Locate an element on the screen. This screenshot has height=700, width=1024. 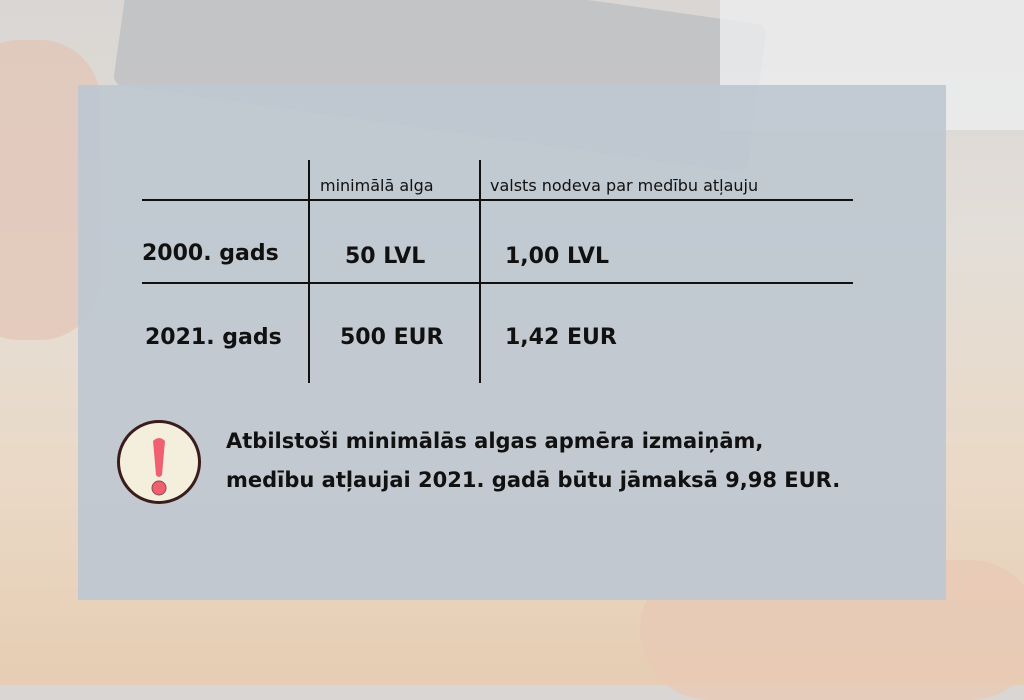
table-header-divider is located at coordinates (497, 200).